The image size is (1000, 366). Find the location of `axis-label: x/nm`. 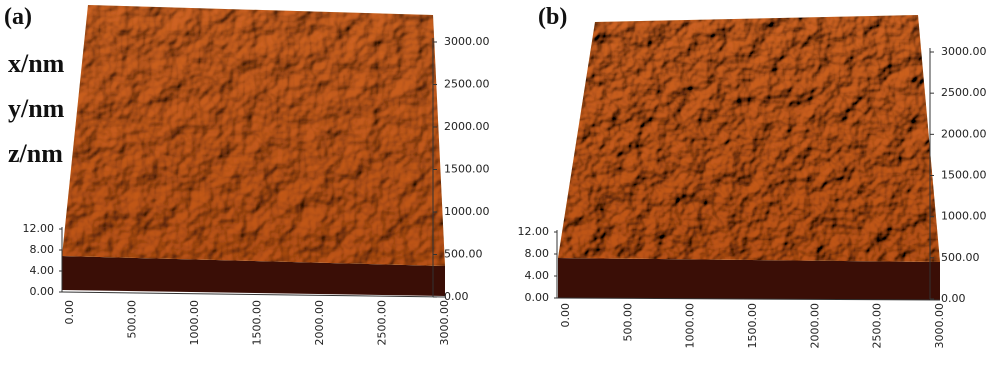

axis-label: x/nm is located at coordinates (36, 63).